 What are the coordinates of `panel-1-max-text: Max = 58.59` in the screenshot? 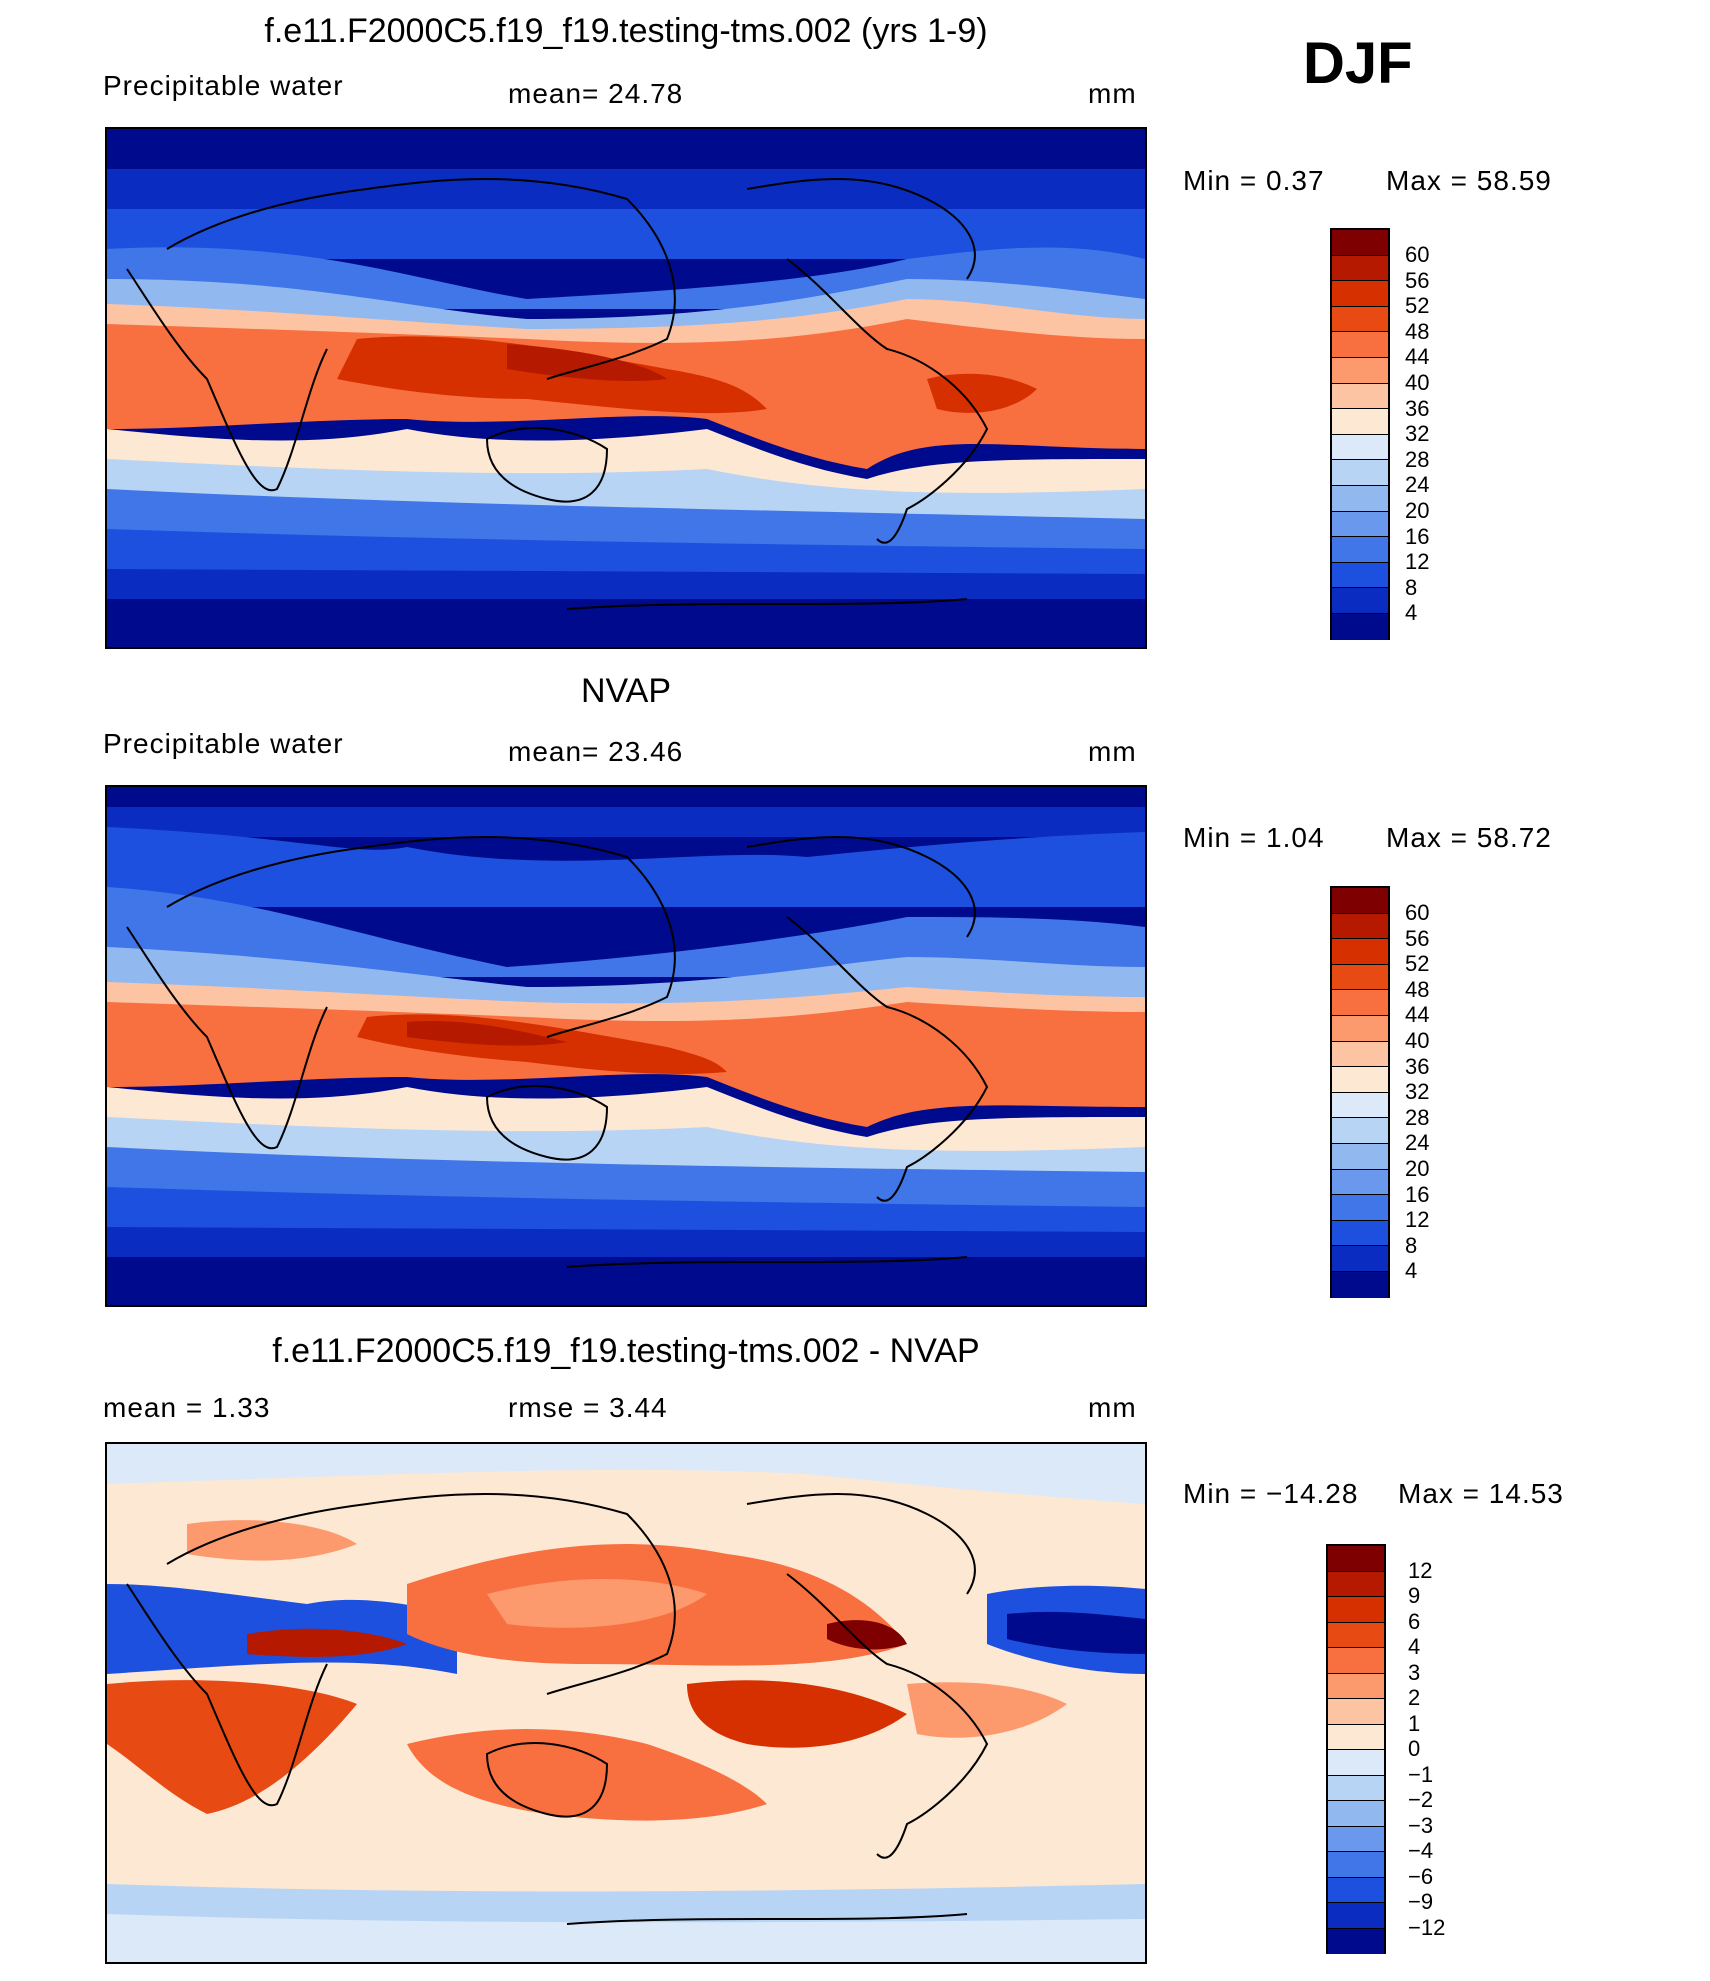 It's located at (1469, 180).